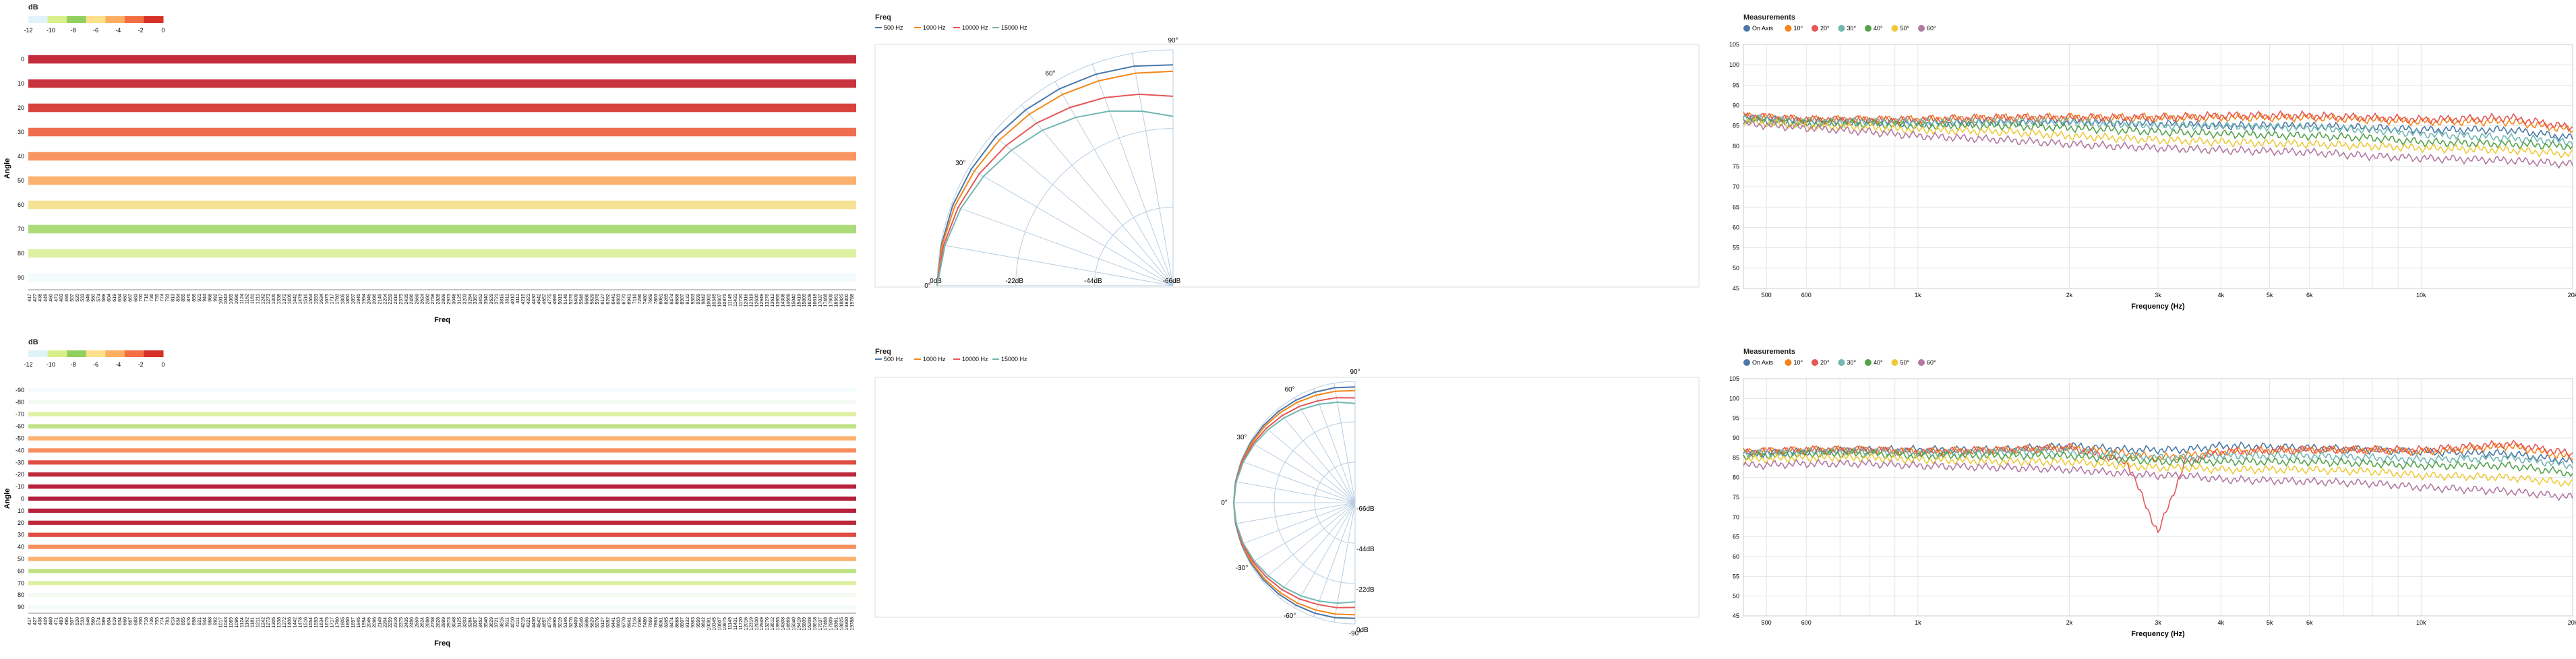 The height and width of the screenshot is (659, 2576). I want to click on x-tick-label: 5k, so click(2270, 622).